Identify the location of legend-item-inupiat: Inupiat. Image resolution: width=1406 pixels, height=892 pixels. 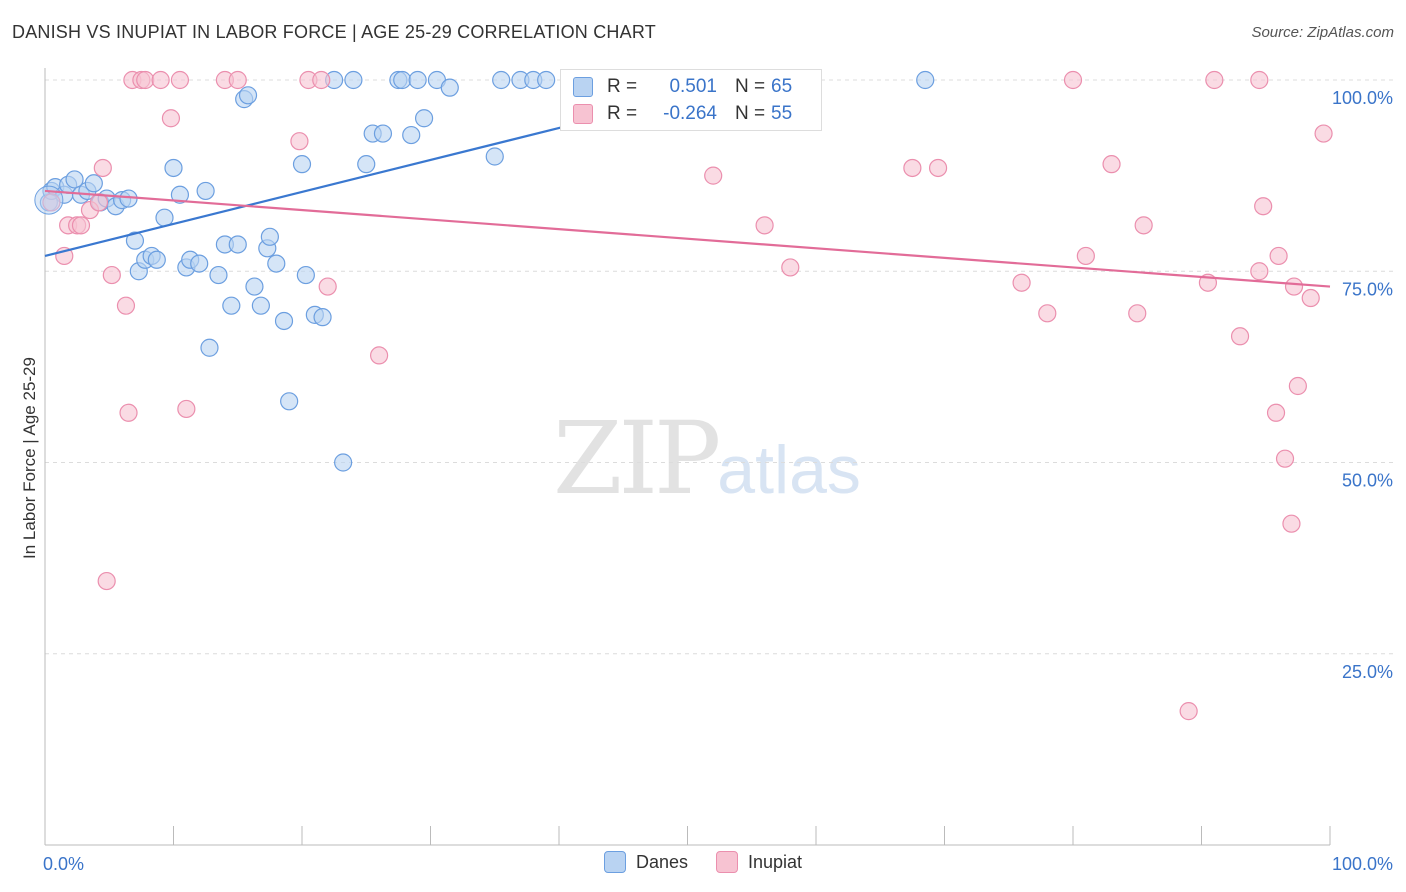
(759, 862).